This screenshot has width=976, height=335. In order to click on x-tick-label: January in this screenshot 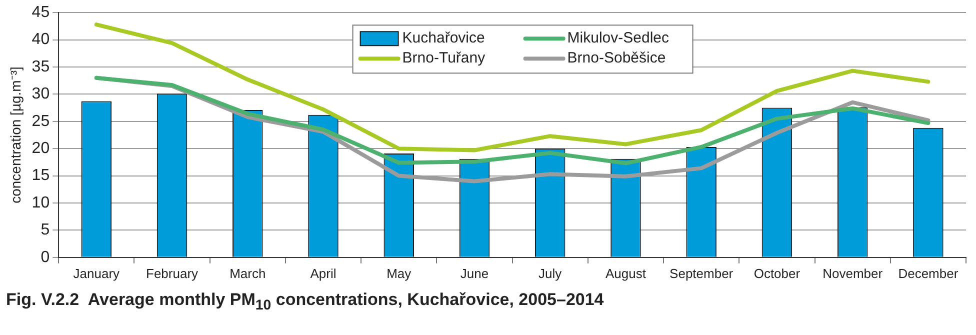, I will do `click(96, 273)`.